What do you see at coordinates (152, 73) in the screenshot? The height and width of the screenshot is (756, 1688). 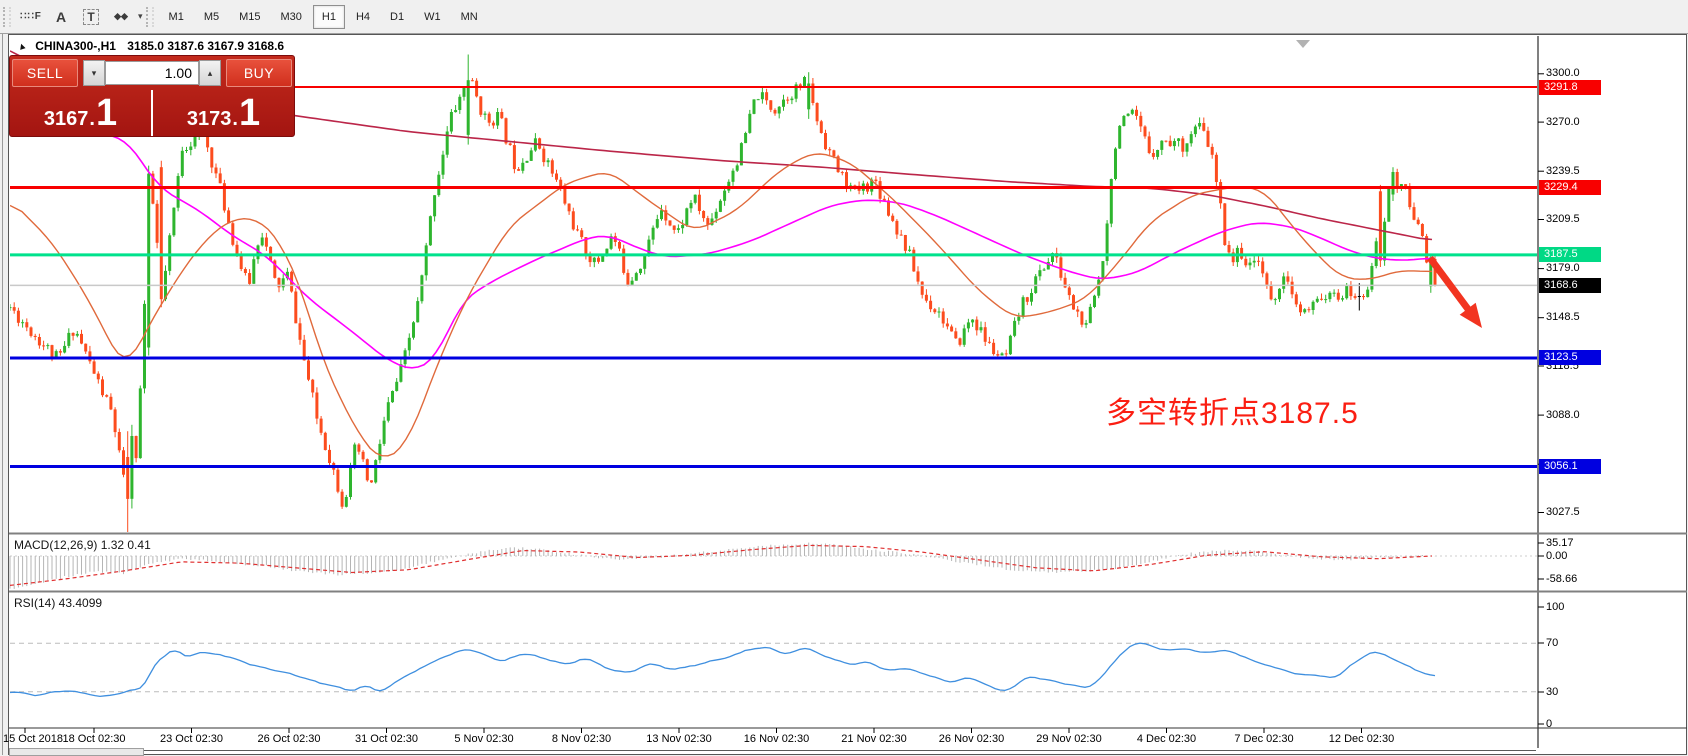 I see `volume-input` at bounding box center [152, 73].